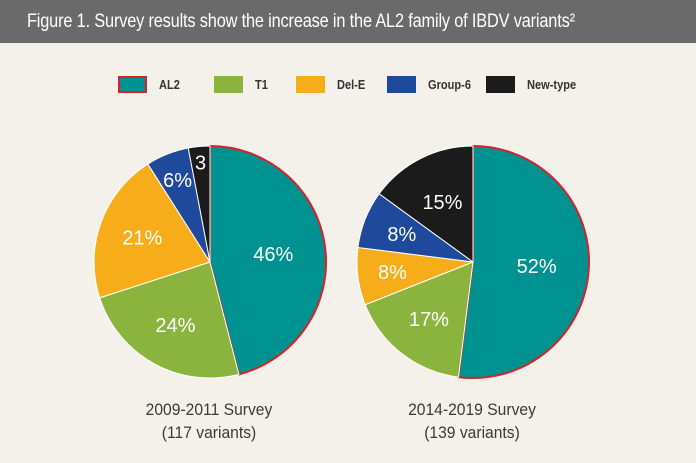 Image resolution: width=696 pixels, height=463 pixels. I want to click on legend-item-t1: T1, so click(242, 84).